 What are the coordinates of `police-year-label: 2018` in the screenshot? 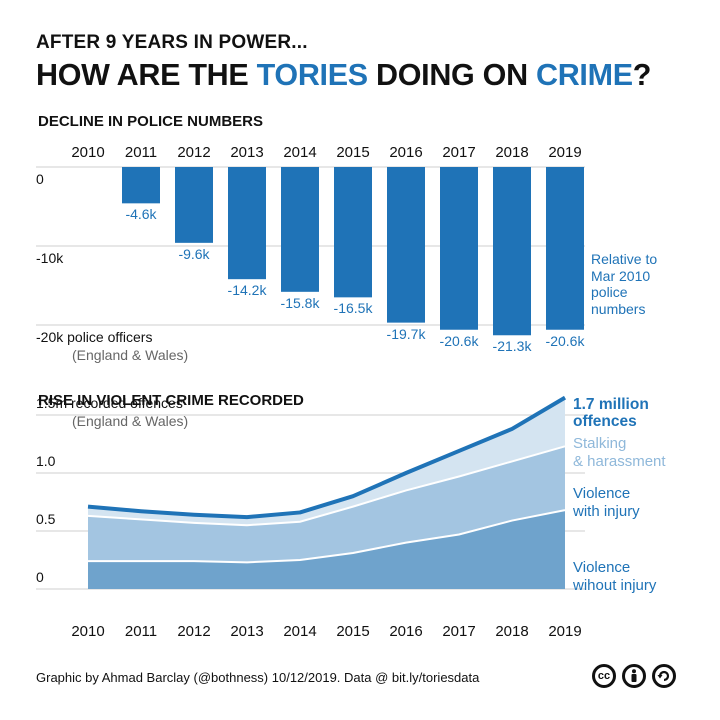 It's located at (512, 152).